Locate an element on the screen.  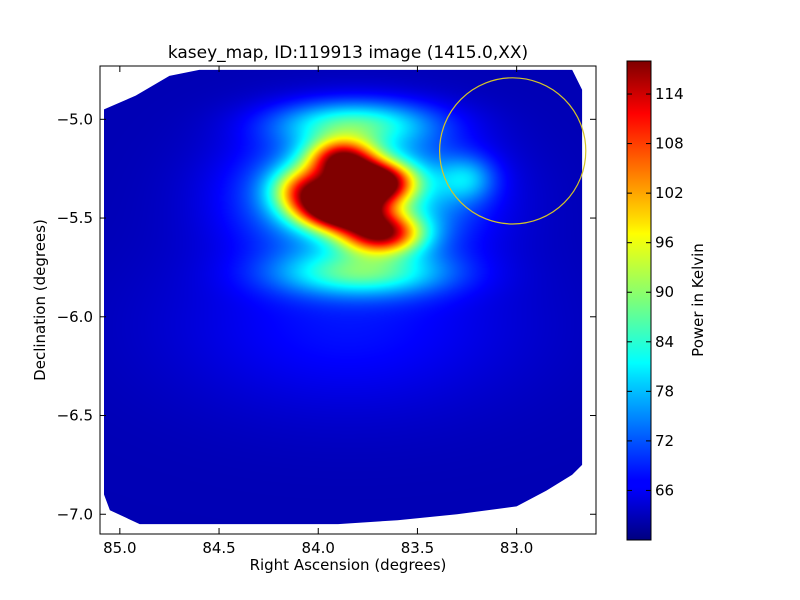
colorbar is located at coordinates (639, 300).